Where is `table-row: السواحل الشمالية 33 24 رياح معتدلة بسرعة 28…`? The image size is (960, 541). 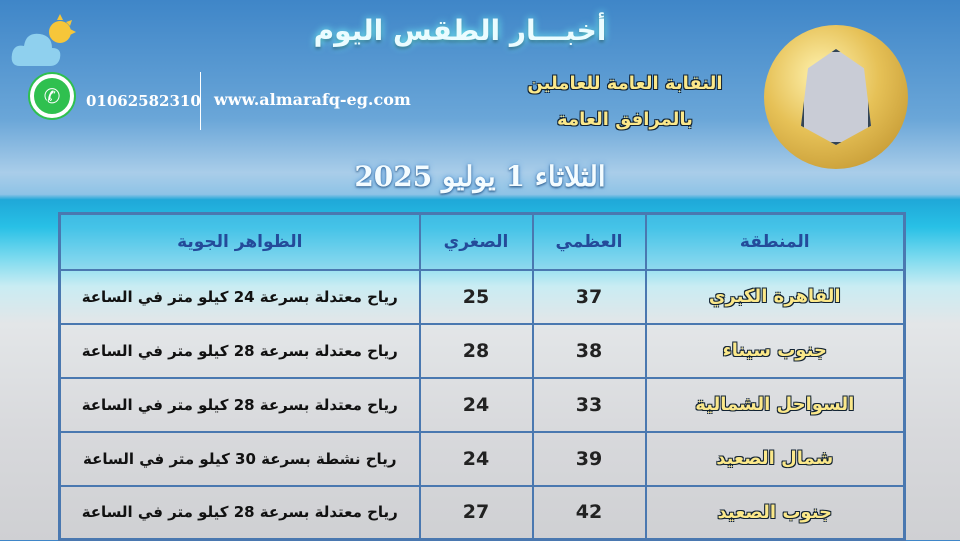 table-row: السواحل الشمالية 33 24 رياح معتدلة بسرعة 28… is located at coordinates (482, 404).